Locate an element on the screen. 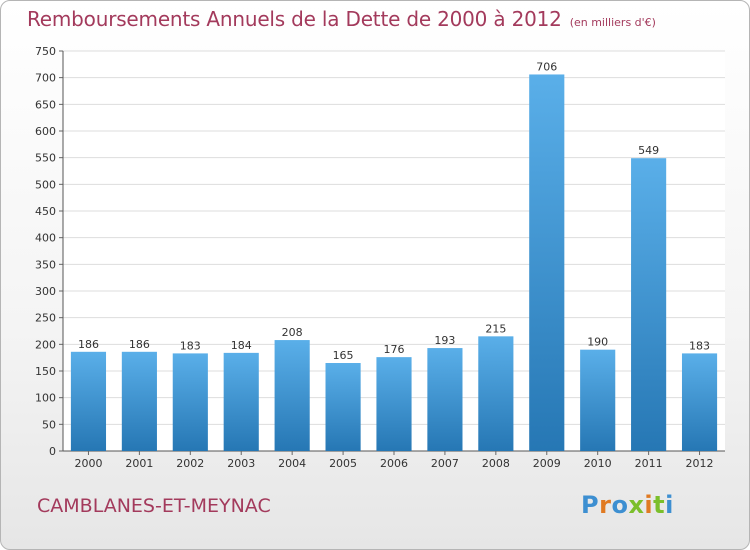 Image resolution: width=750 pixels, height=550 pixels. x-tick-label: 2004 is located at coordinates (292, 463).